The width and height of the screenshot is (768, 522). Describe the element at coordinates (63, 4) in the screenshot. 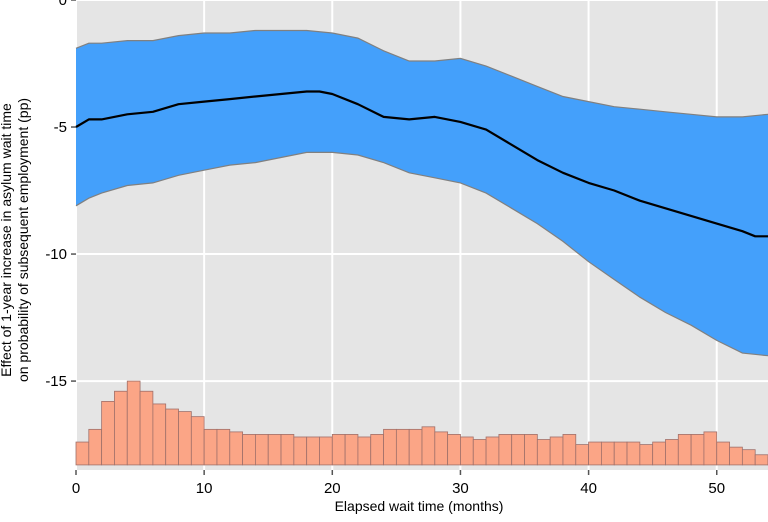

I see `y-tick-label: 0` at that location.